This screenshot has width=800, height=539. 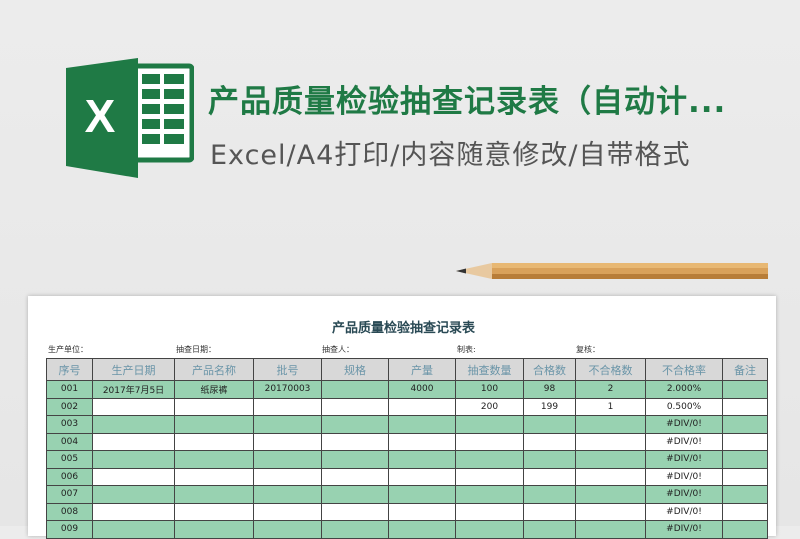 I want to click on table-cell: 199, so click(x=549, y=406).